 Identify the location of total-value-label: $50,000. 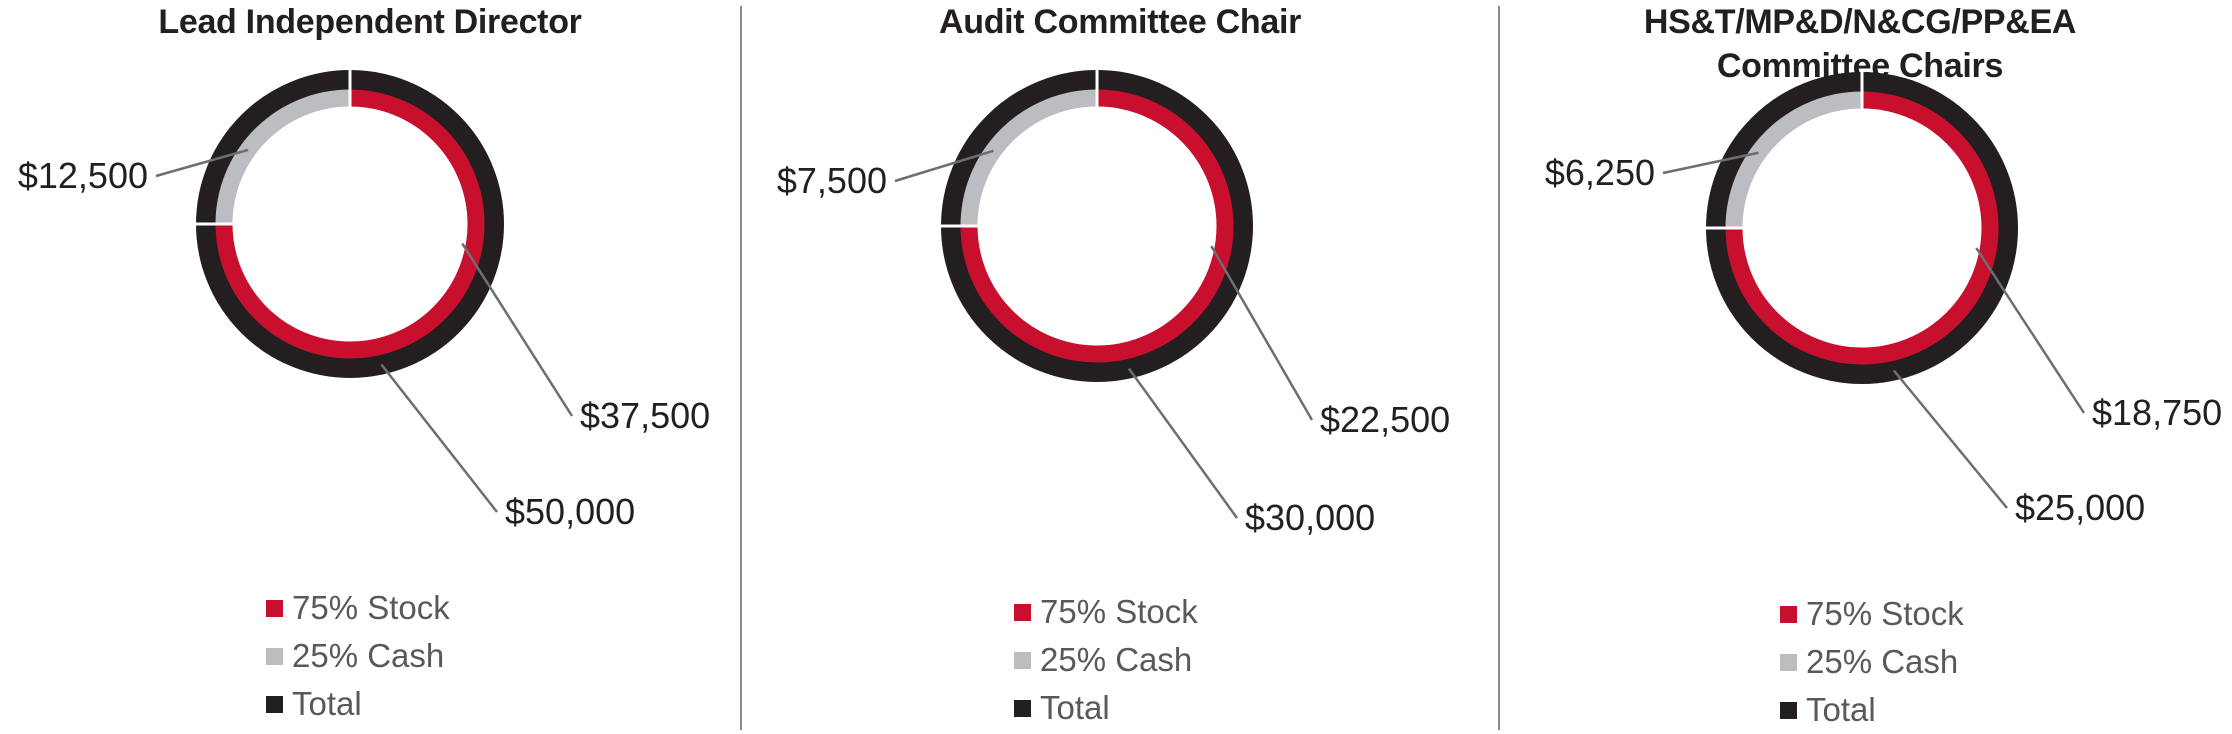
(570, 511).